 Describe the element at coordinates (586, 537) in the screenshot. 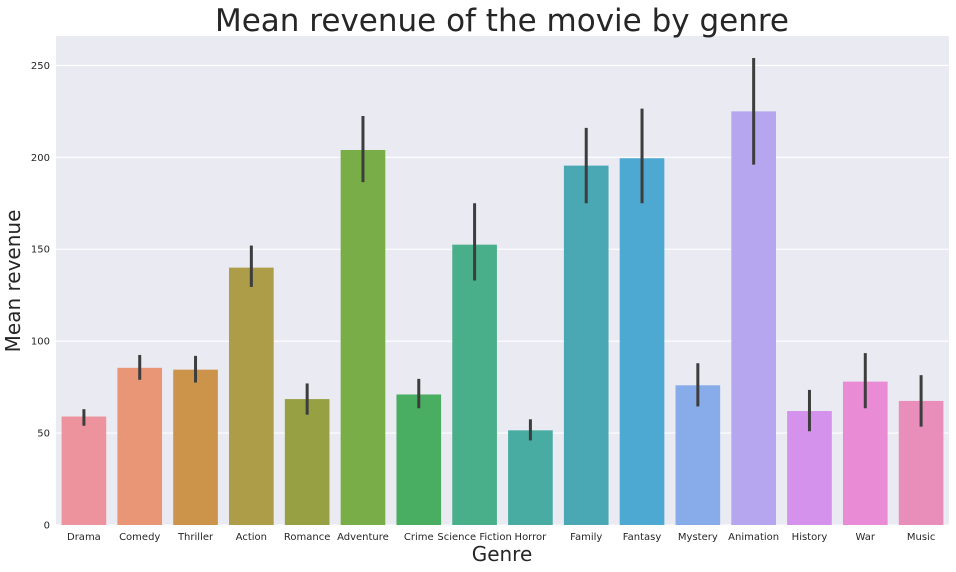

I see `x-tick-label: Family` at that location.